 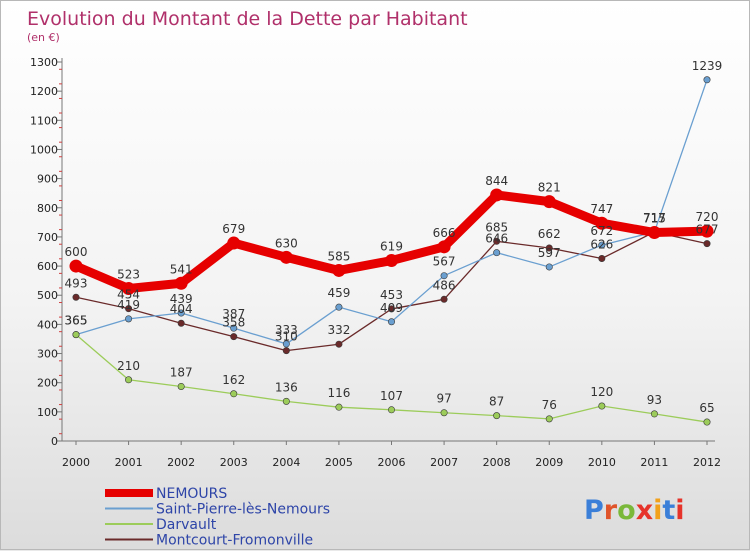 I want to click on data-label: 404, so click(x=181, y=309).